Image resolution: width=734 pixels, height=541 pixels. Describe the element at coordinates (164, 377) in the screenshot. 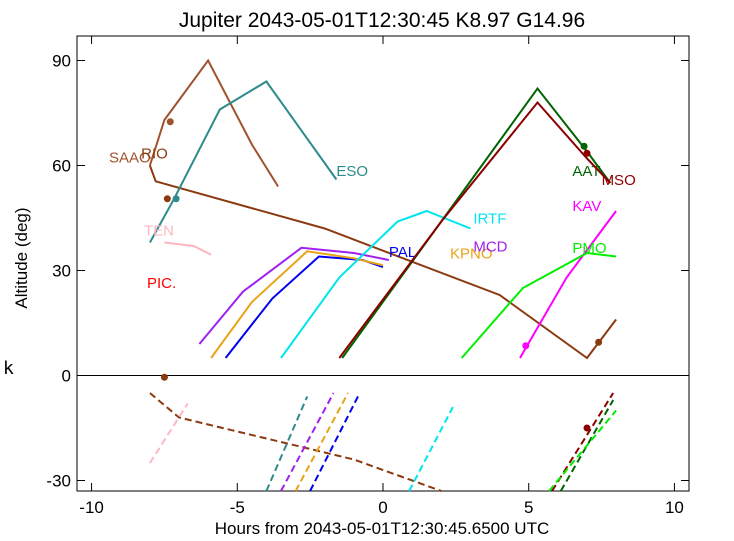

I see `horizon-marker` at that location.